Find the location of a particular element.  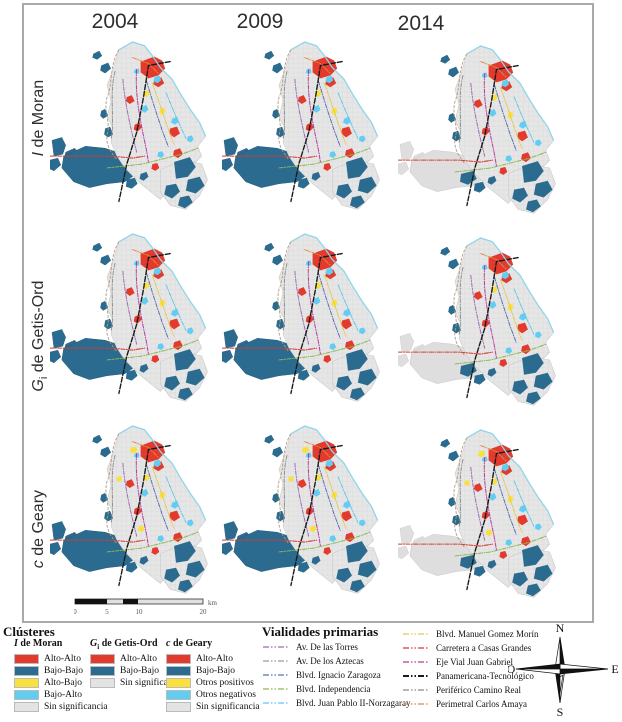

map-getis-ord-2004 is located at coordinates (146, 324).